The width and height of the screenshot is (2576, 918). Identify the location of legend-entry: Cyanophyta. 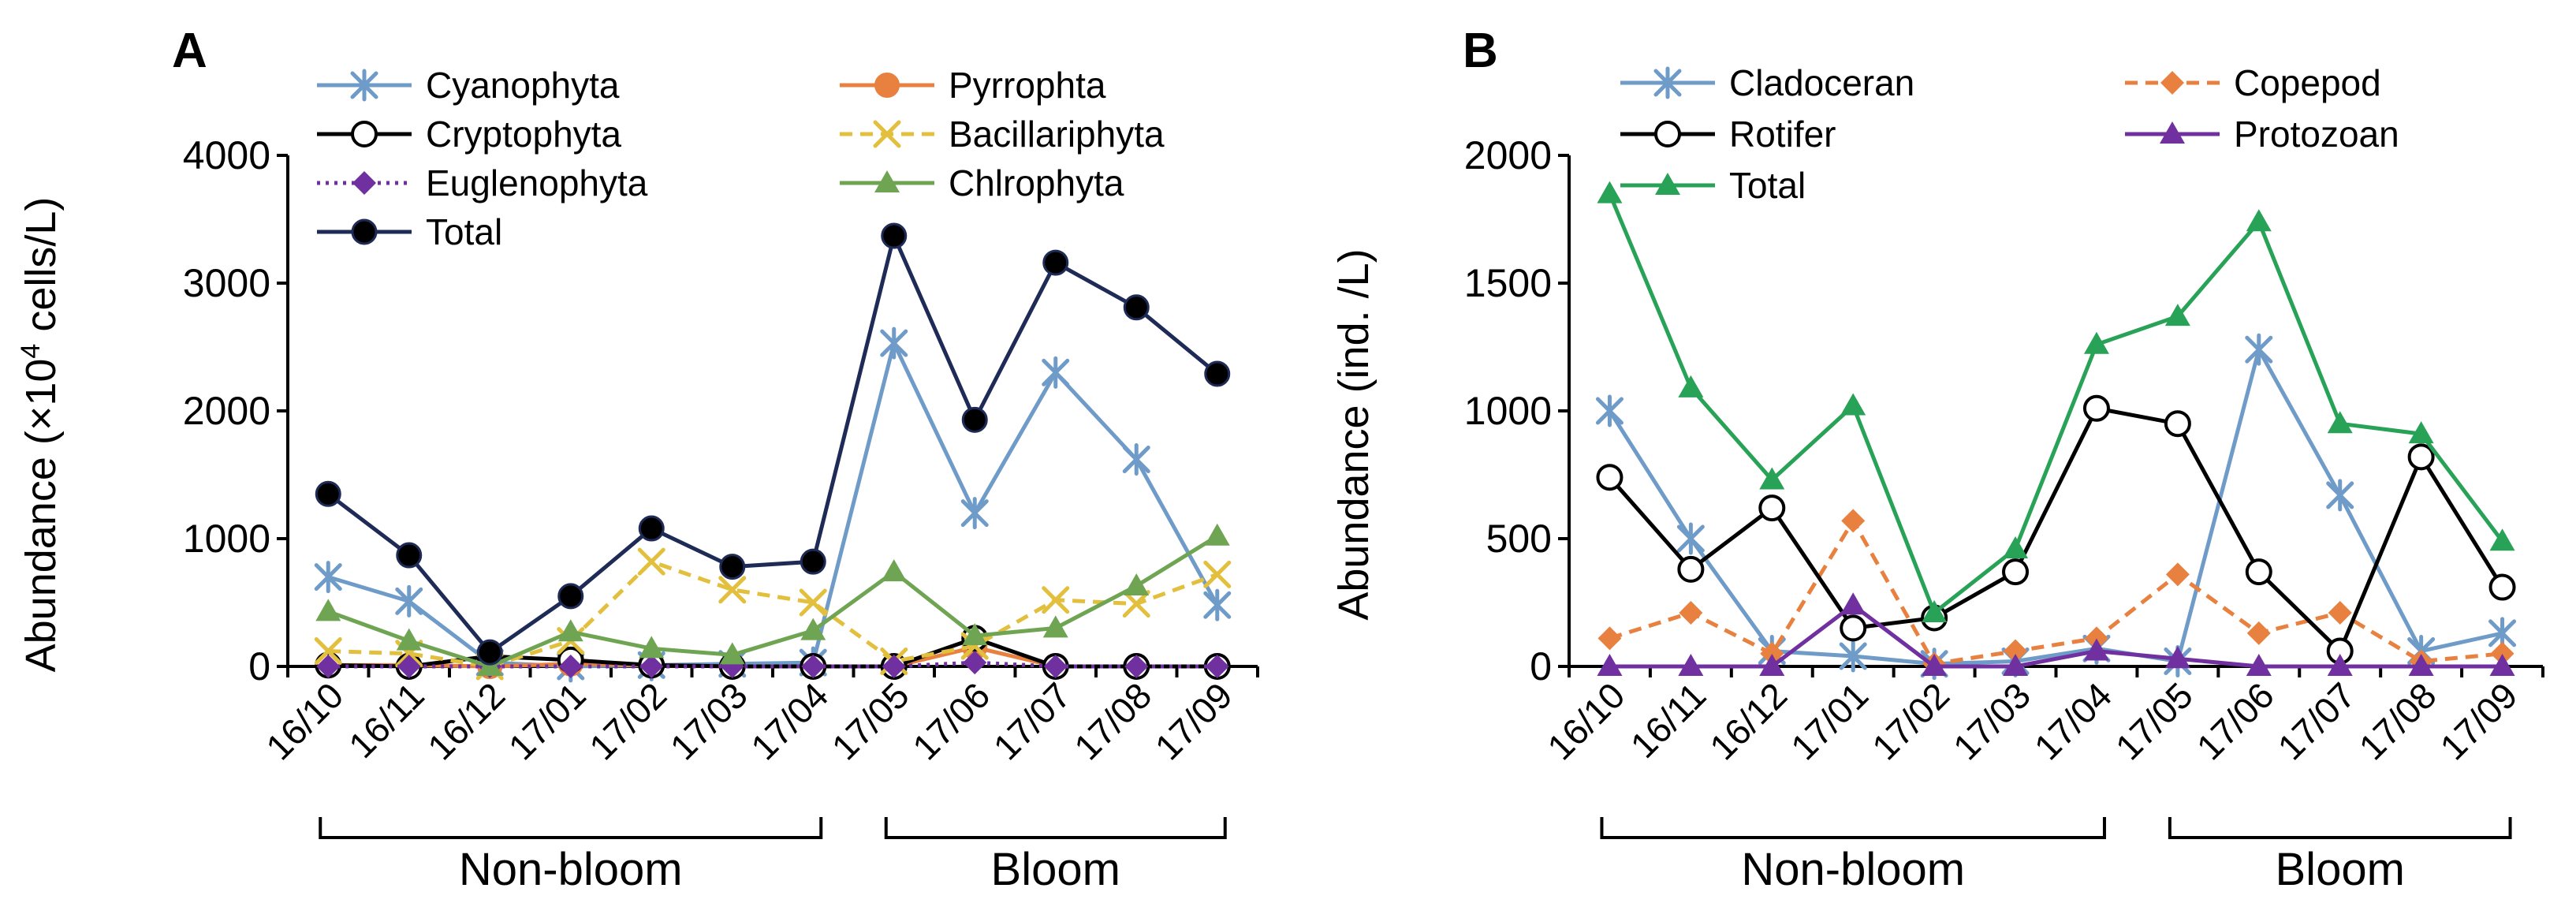
(468, 85).